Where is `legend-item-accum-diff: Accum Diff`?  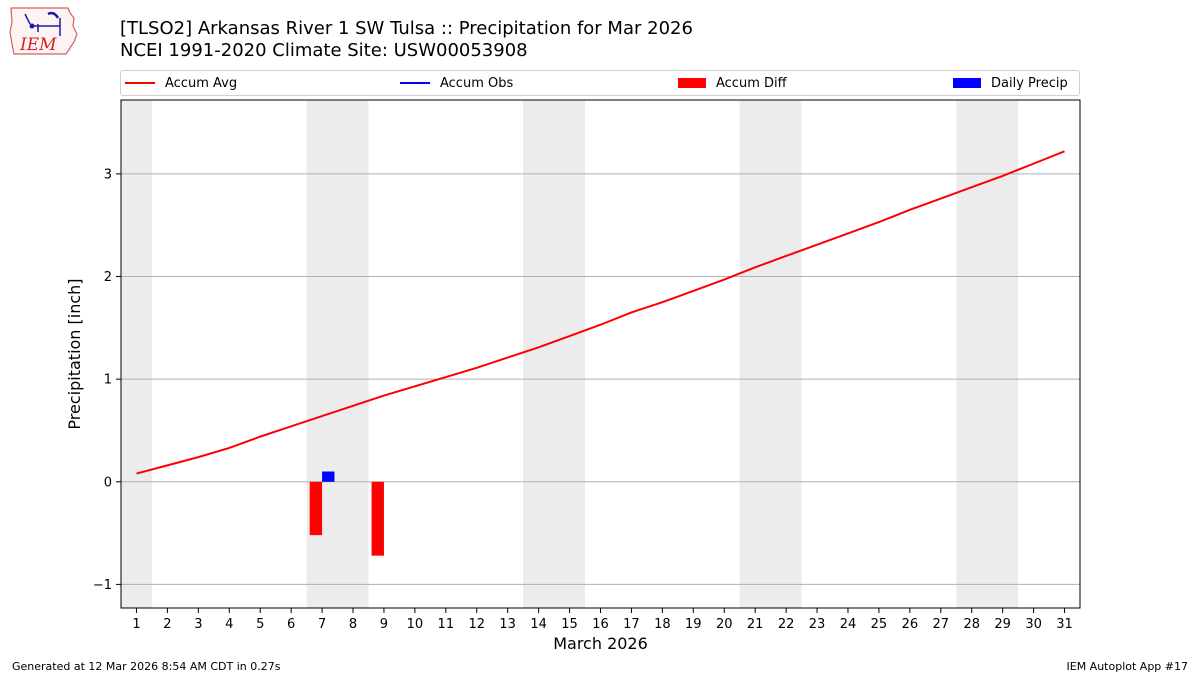
legend-item-accum-diff: Accum Diff is located at coordinates (732, 83).